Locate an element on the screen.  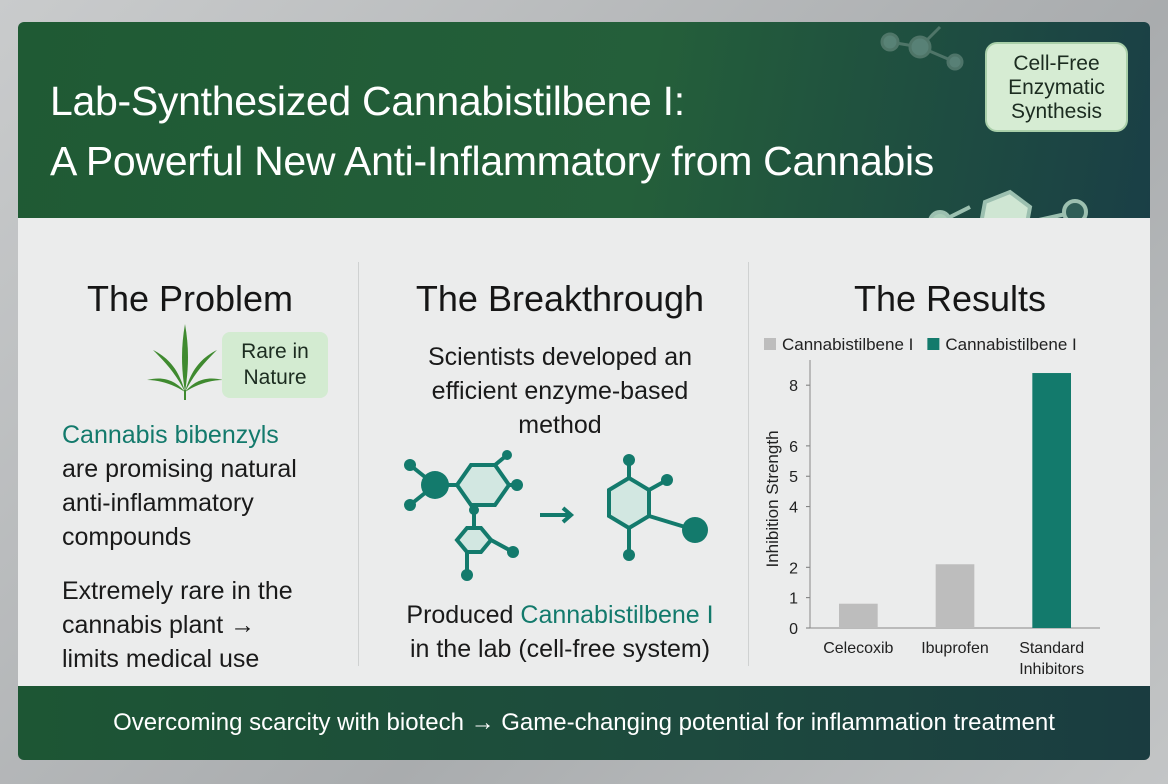
reaction-icon is located at coordinates (556, 515).